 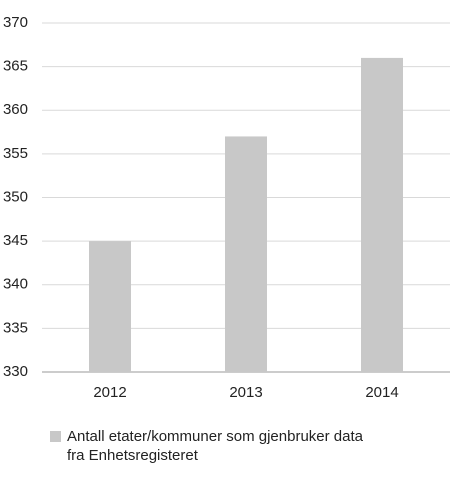 I want to click on x-tick-label: 2014, so click(x=381, y=392).